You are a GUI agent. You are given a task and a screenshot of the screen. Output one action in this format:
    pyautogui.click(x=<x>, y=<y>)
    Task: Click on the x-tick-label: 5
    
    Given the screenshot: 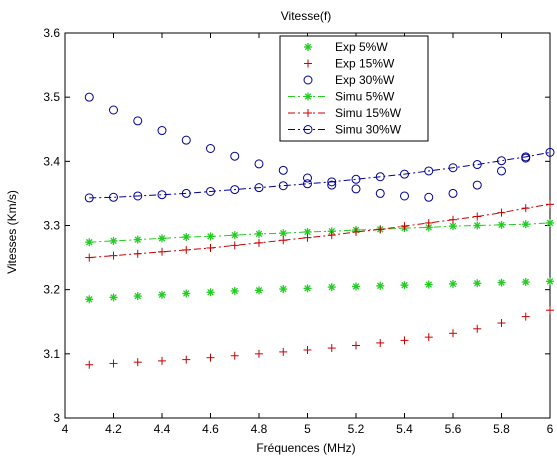 What is the action you would take?
    pyautogui.click(x=307, y=429)
    